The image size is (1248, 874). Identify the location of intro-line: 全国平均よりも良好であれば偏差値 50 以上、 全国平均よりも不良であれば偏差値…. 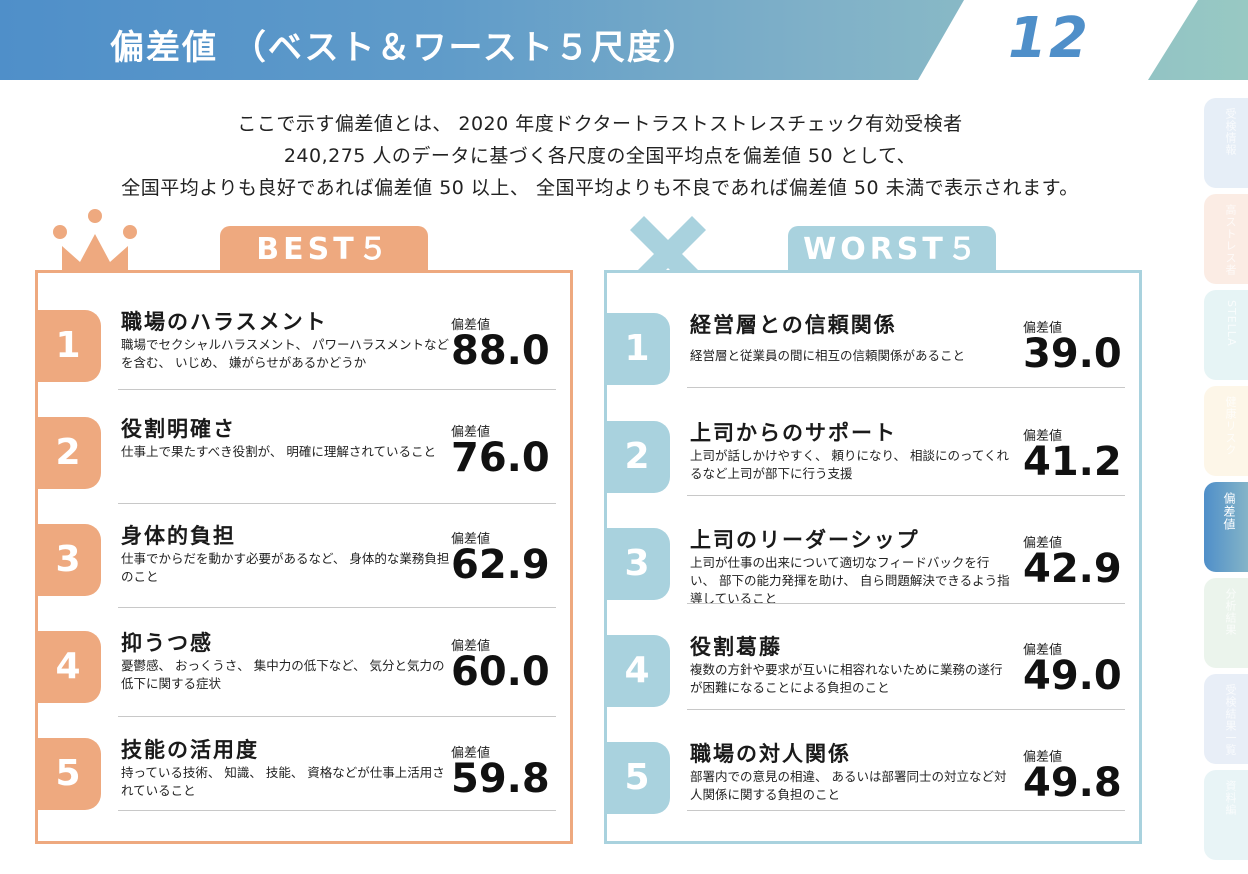
(600, 188).